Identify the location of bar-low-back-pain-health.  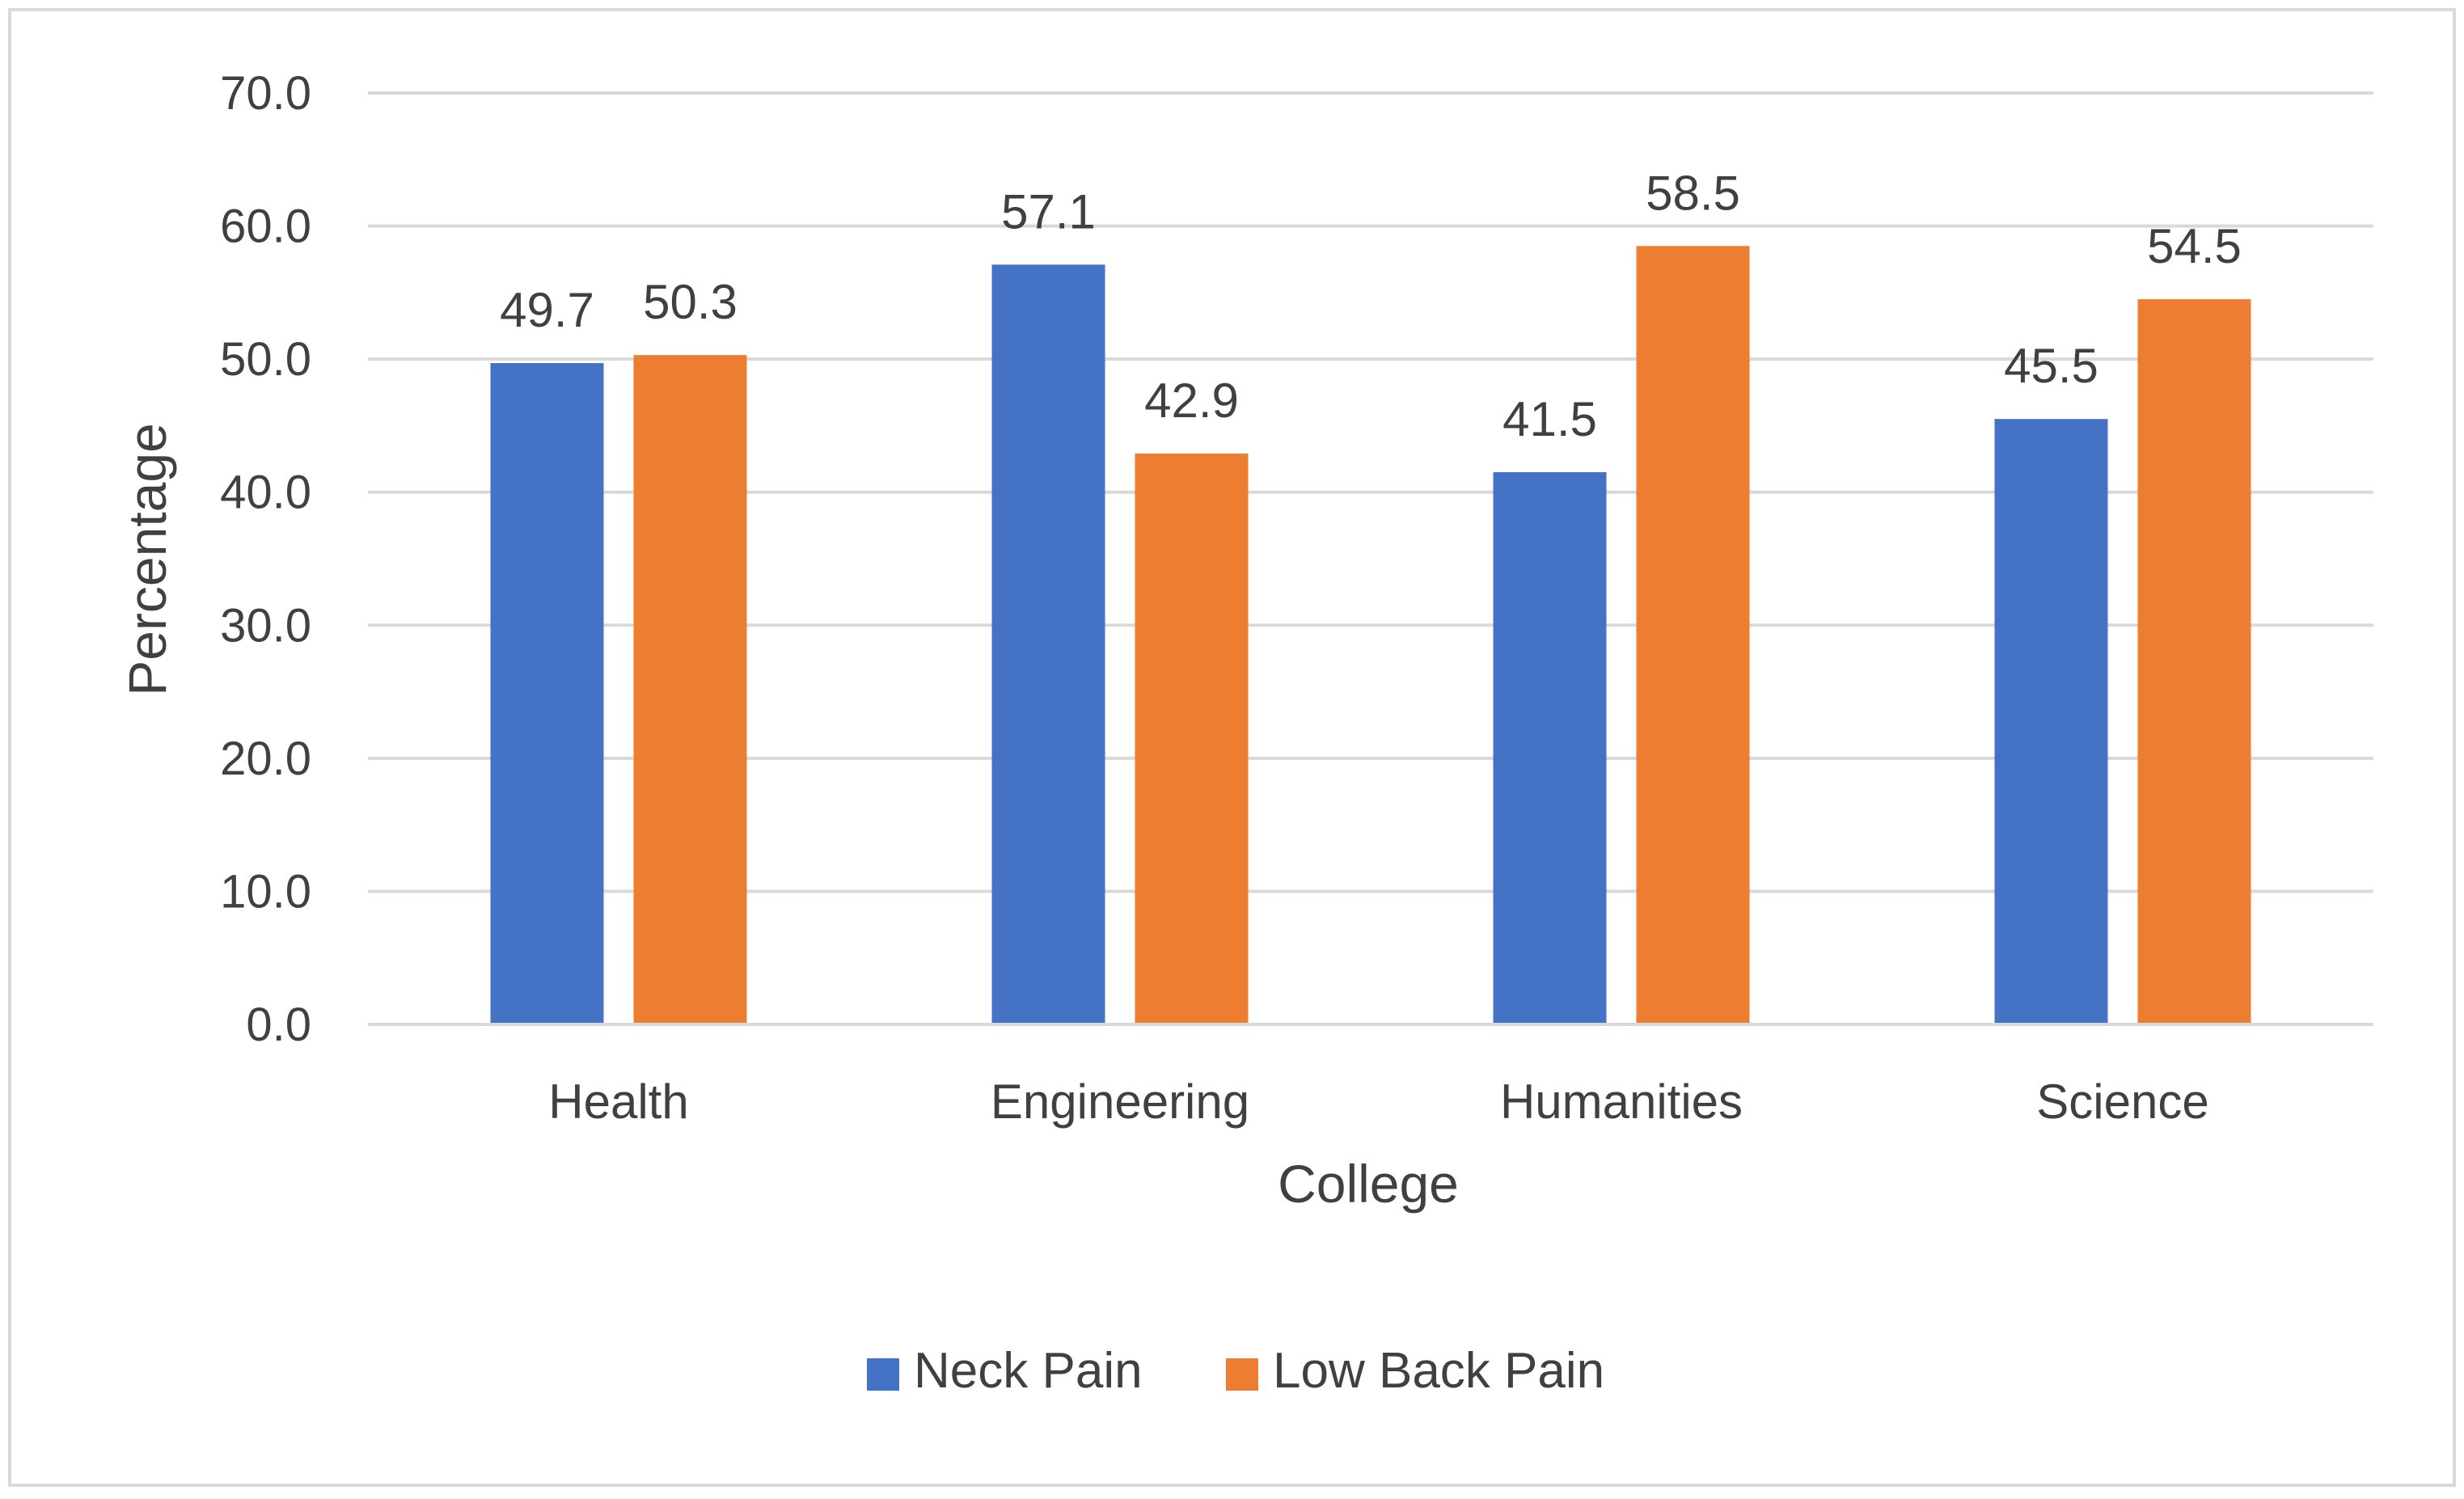
(690, 690).